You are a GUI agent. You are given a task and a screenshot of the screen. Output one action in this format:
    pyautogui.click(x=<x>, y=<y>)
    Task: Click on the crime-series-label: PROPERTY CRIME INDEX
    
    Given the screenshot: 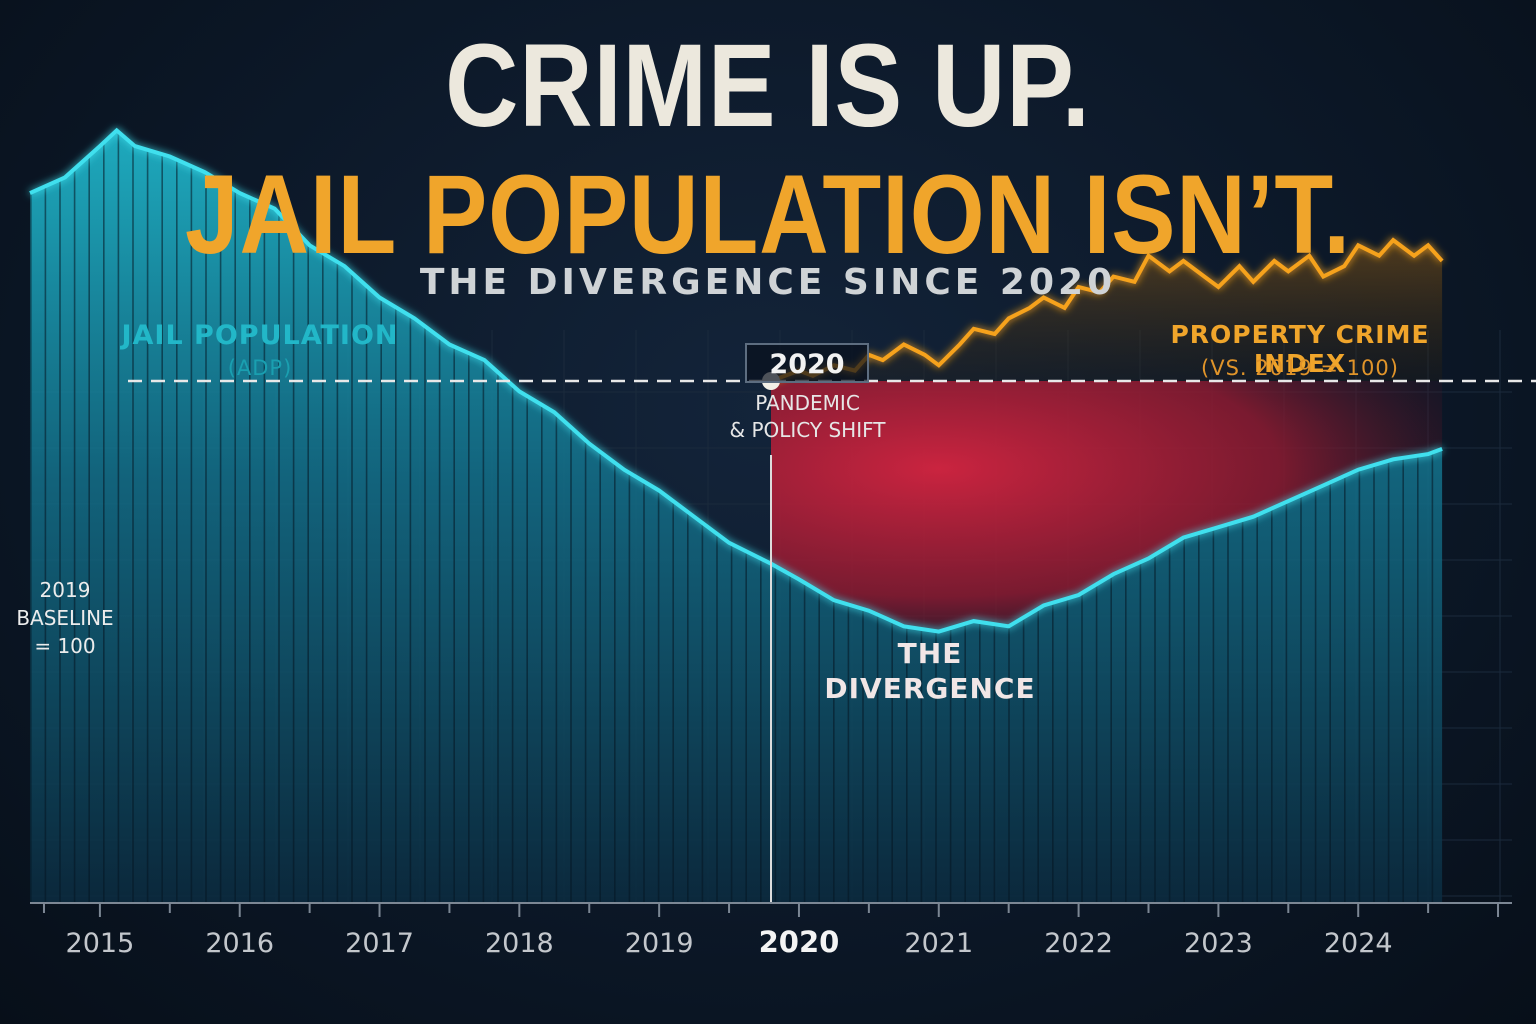 What is the action you would take?
    pyautogui.click(x=1300, y=349)
    